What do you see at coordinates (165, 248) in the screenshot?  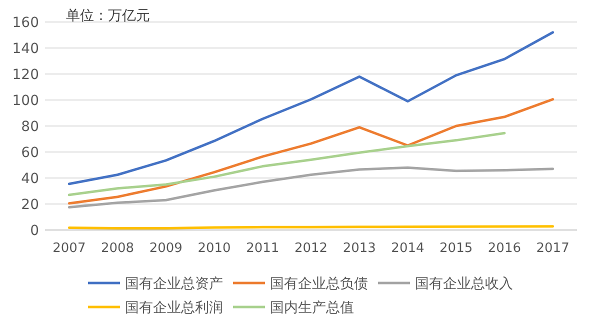 I see `x-tick-label: 2009` at bounding box center [165, 248].